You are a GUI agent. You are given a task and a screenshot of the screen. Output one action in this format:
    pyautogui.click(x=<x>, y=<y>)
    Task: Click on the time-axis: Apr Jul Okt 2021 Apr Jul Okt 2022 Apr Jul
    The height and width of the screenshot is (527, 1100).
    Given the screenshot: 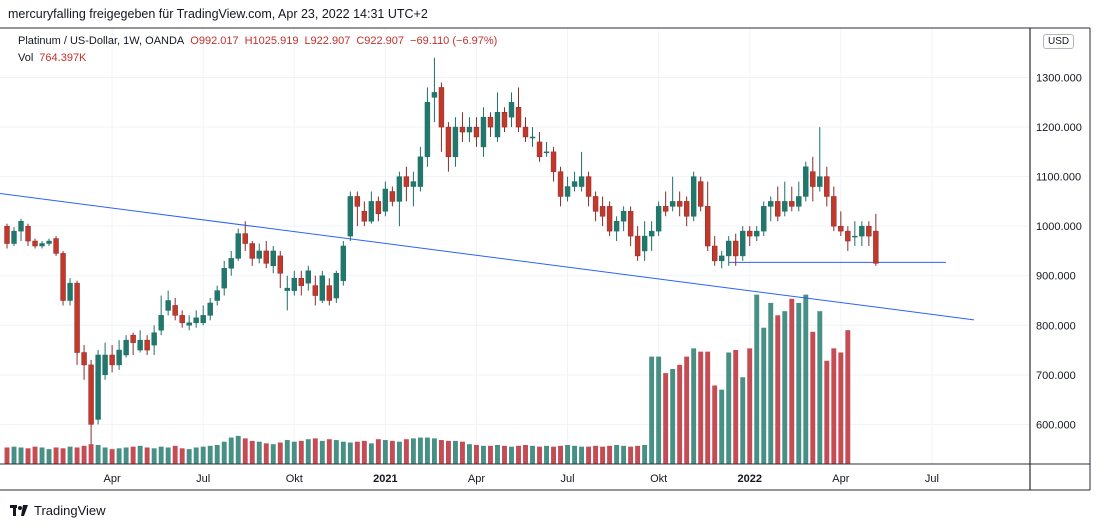 What is the action you would take?
    pyautogui.click(x=521, y=479)
    